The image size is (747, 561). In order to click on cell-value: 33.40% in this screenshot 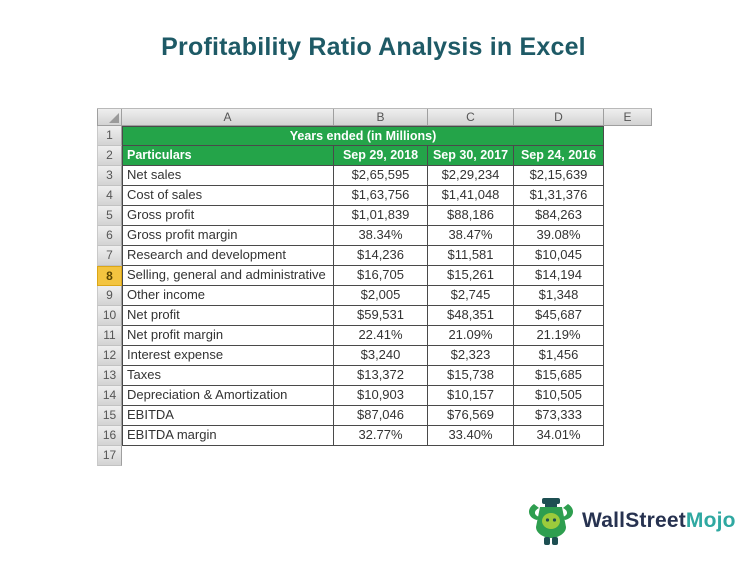, I will do `click(471, 436)`.